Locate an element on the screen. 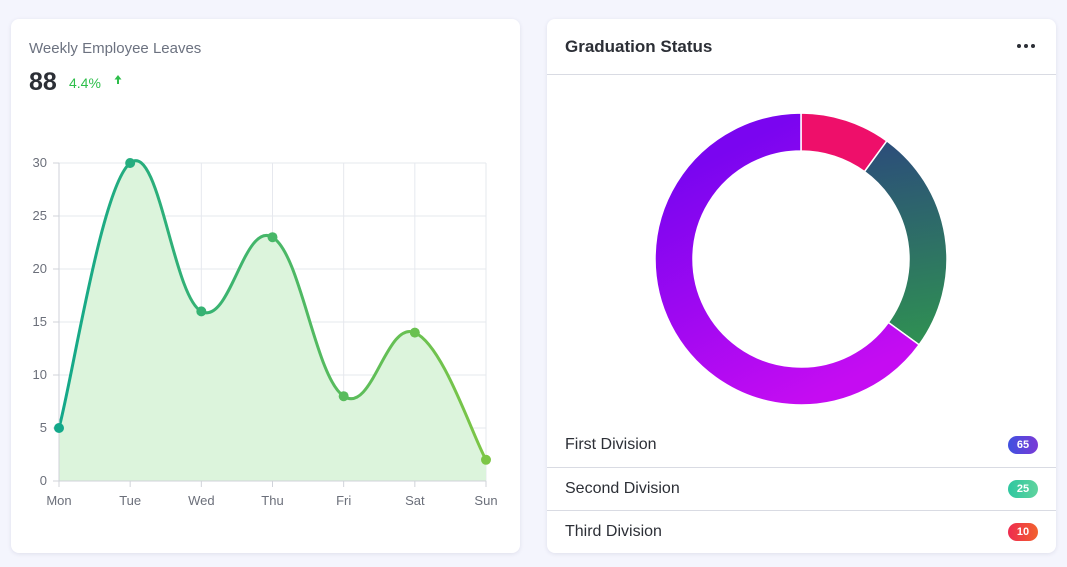  data-point-sun is located at coordinates (486, 459).